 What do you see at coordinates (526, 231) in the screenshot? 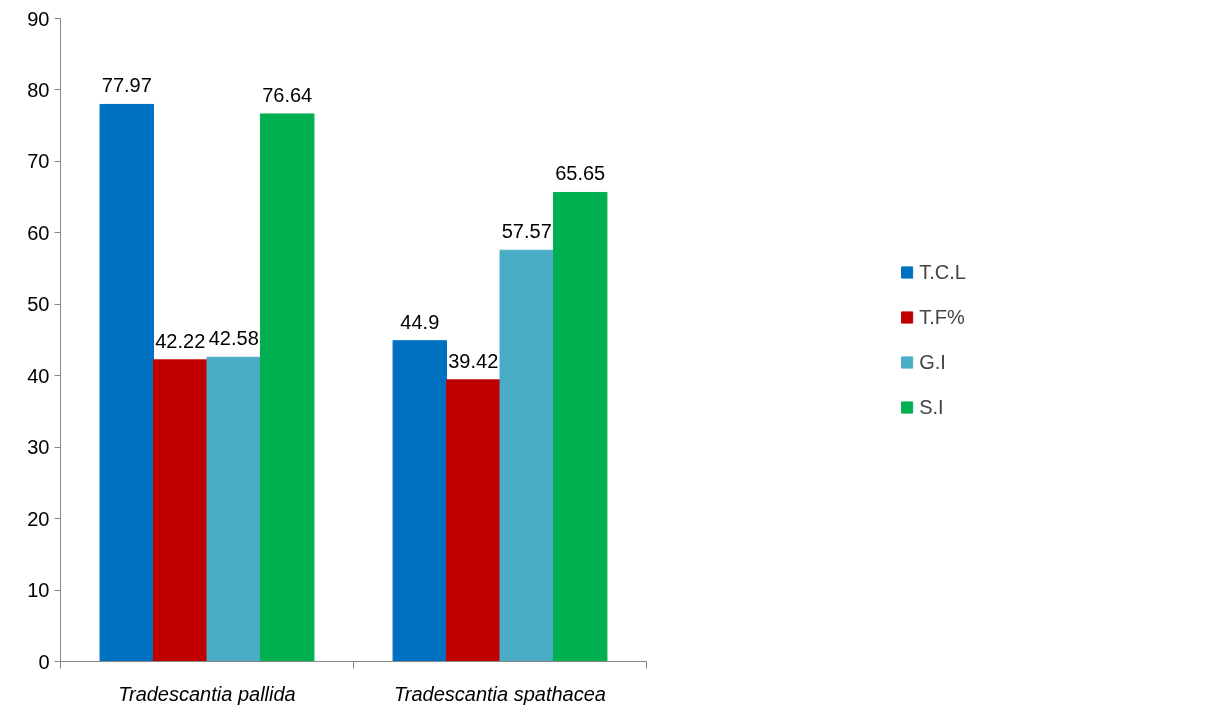
I see `data-label: 57.57` at bounding box center [526, 231].